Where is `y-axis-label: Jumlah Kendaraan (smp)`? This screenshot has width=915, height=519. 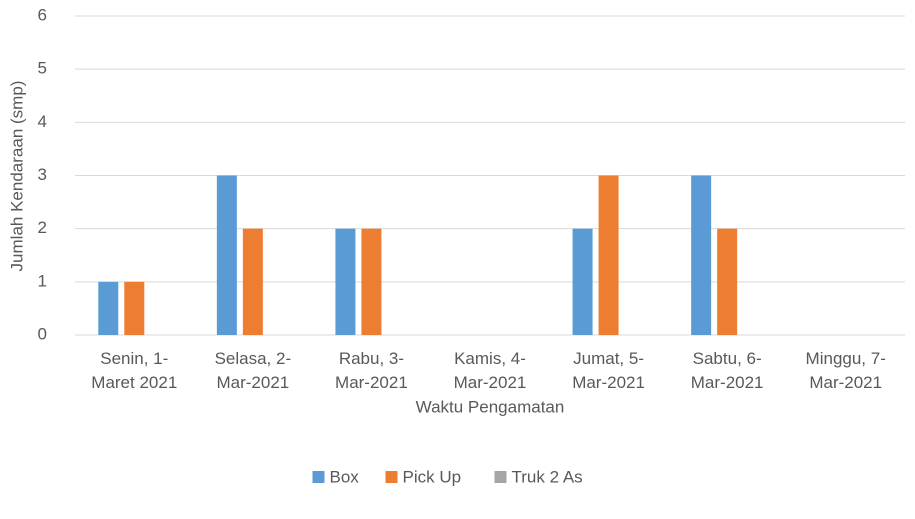 y-axis-label: Jumlah Kendaraan (smp) is located at coordinates (16, 176).